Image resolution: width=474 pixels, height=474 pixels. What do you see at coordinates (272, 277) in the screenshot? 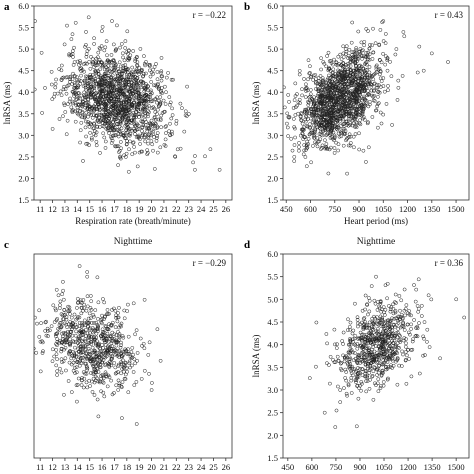
I see `y-tick-label: 5.5` at bounding box center [272, 277].